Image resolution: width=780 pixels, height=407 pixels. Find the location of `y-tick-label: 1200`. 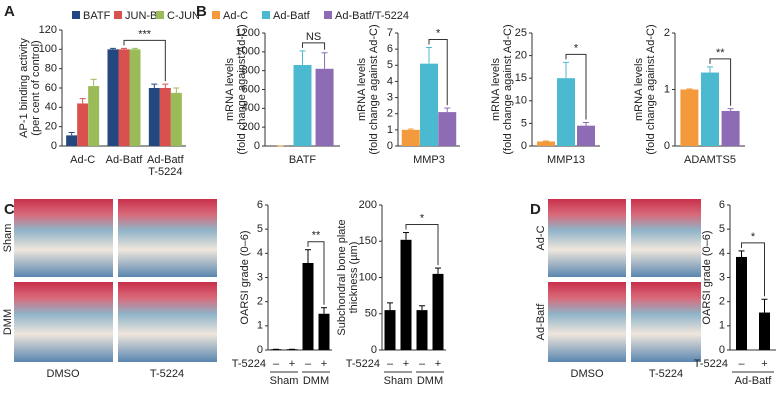

y-tick-label: 1200 is located at coordinates (248, 33).